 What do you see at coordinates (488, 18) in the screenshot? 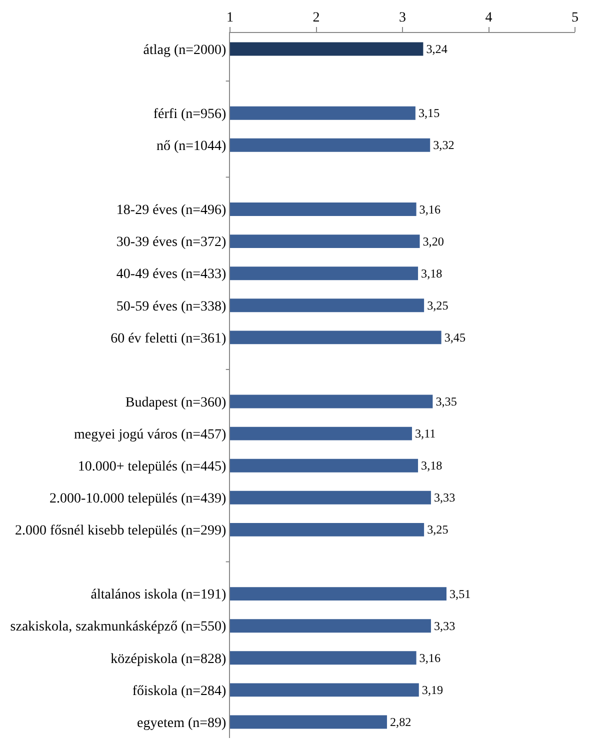
I see `x-tick-label: 4` at bounding box center [488, 18].